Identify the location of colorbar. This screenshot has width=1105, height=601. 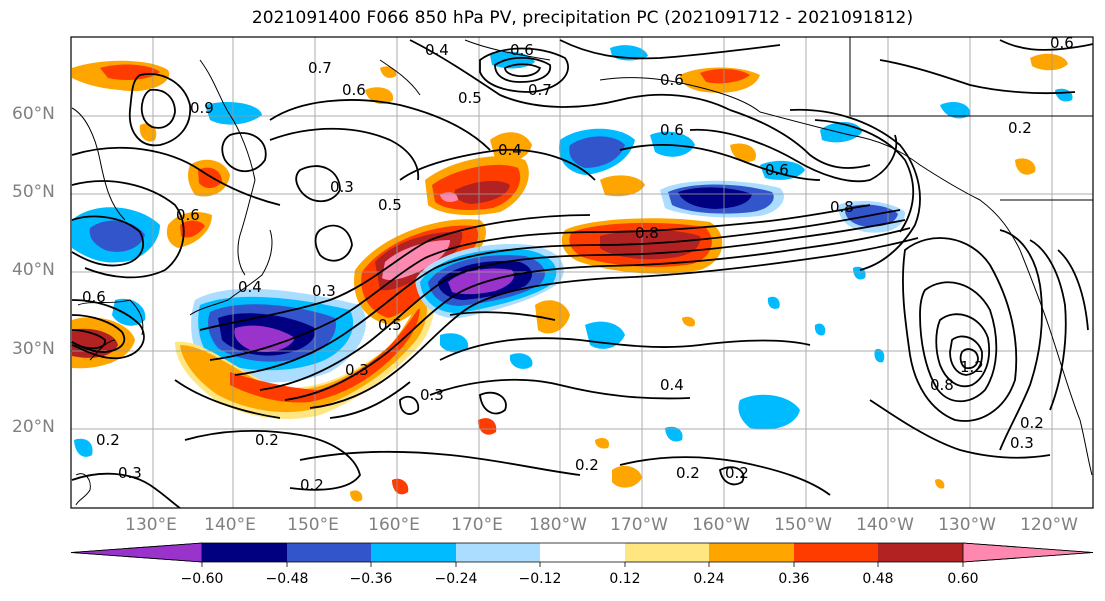
(582, 554).